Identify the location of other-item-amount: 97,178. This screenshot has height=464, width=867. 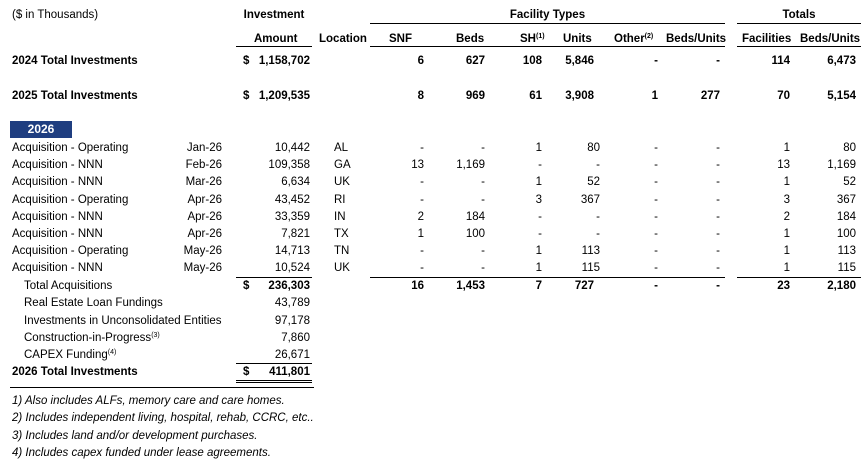
(292, 321).